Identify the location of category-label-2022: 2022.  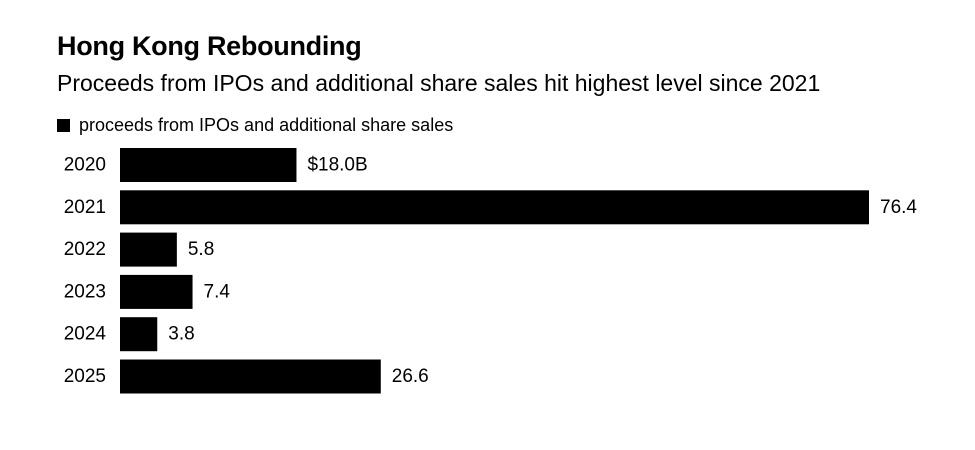
(85, 249).